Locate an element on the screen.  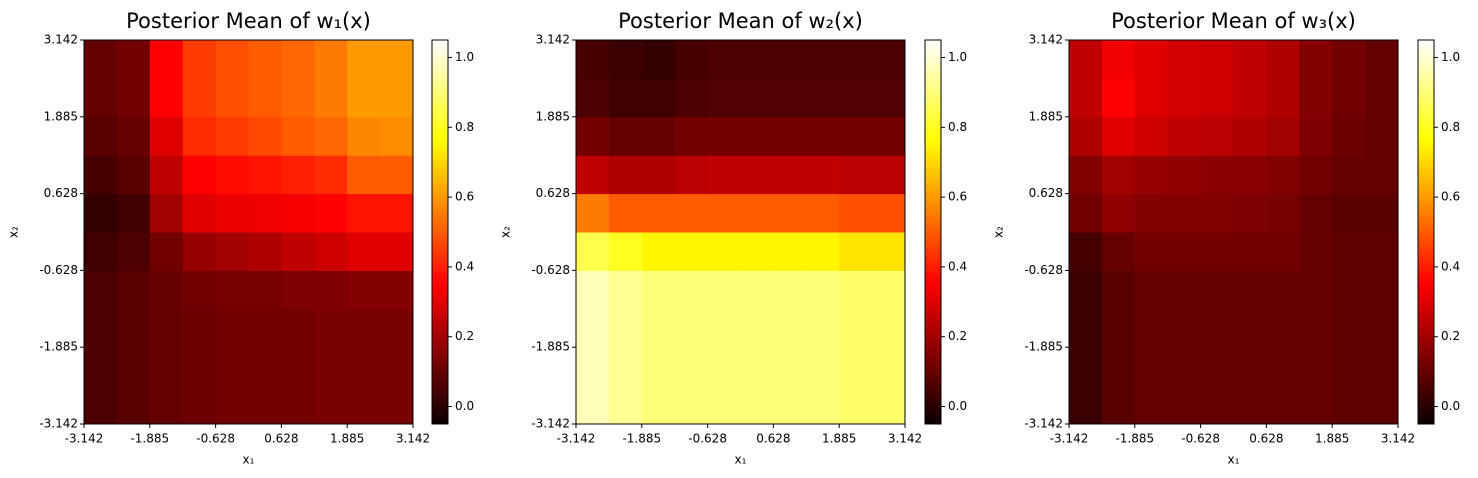
y-axis-label: x₂ is located at coordinates (14, 232).